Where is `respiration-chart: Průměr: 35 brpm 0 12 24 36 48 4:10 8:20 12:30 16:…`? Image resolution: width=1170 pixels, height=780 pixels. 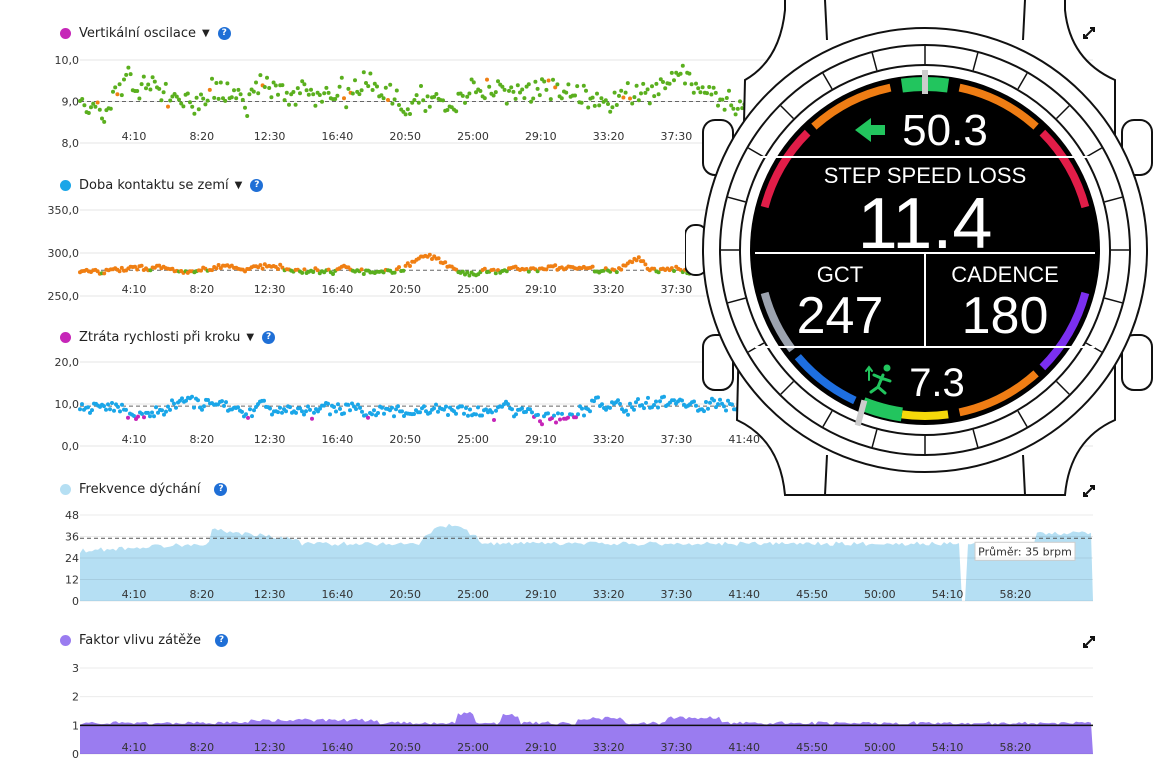 respiration-chart: Průměr: 35 brpm 0 12 24 36 48 4:10 8:20 12:30 16:… is located at coordinates (585, 556).